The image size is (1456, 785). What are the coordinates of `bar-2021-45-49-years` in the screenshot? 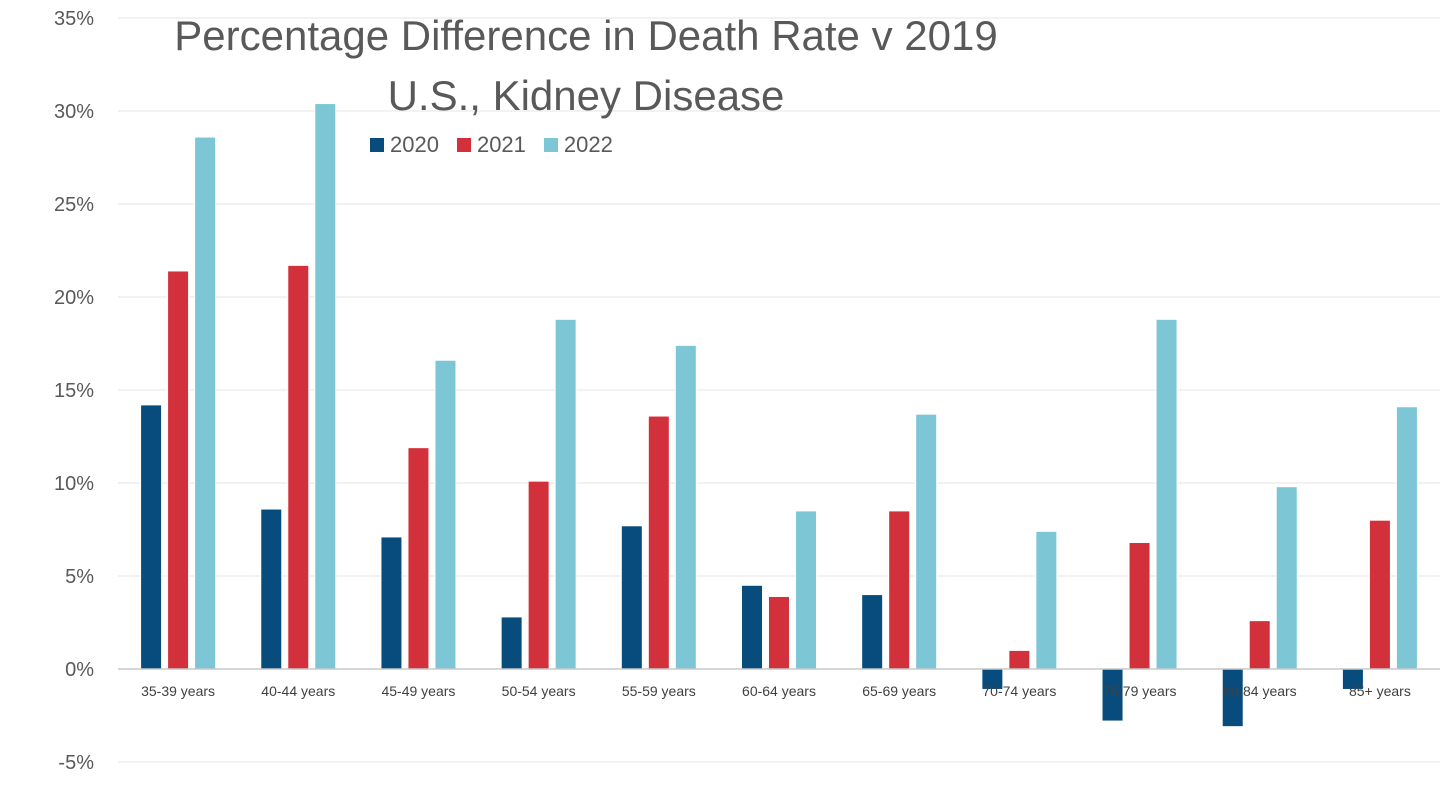 It's located at (418, 558).